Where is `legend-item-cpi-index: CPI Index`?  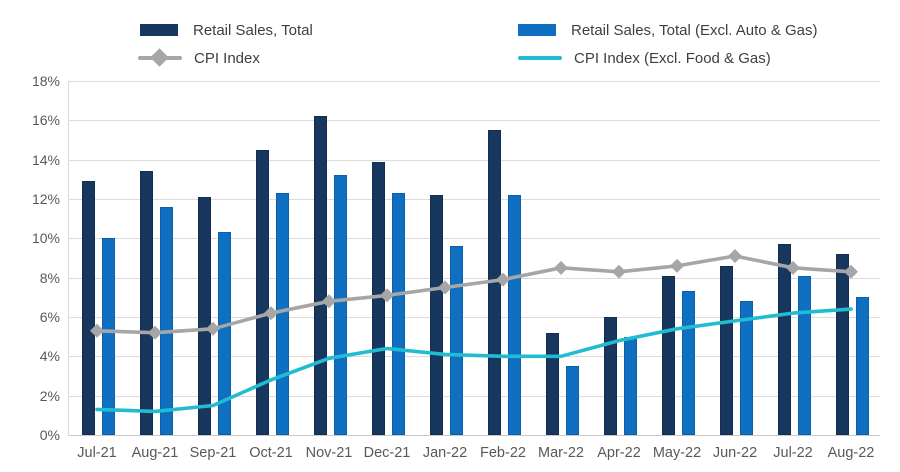
legend-item-cpi-index: CPI Index is located at coordinates (199, 58).